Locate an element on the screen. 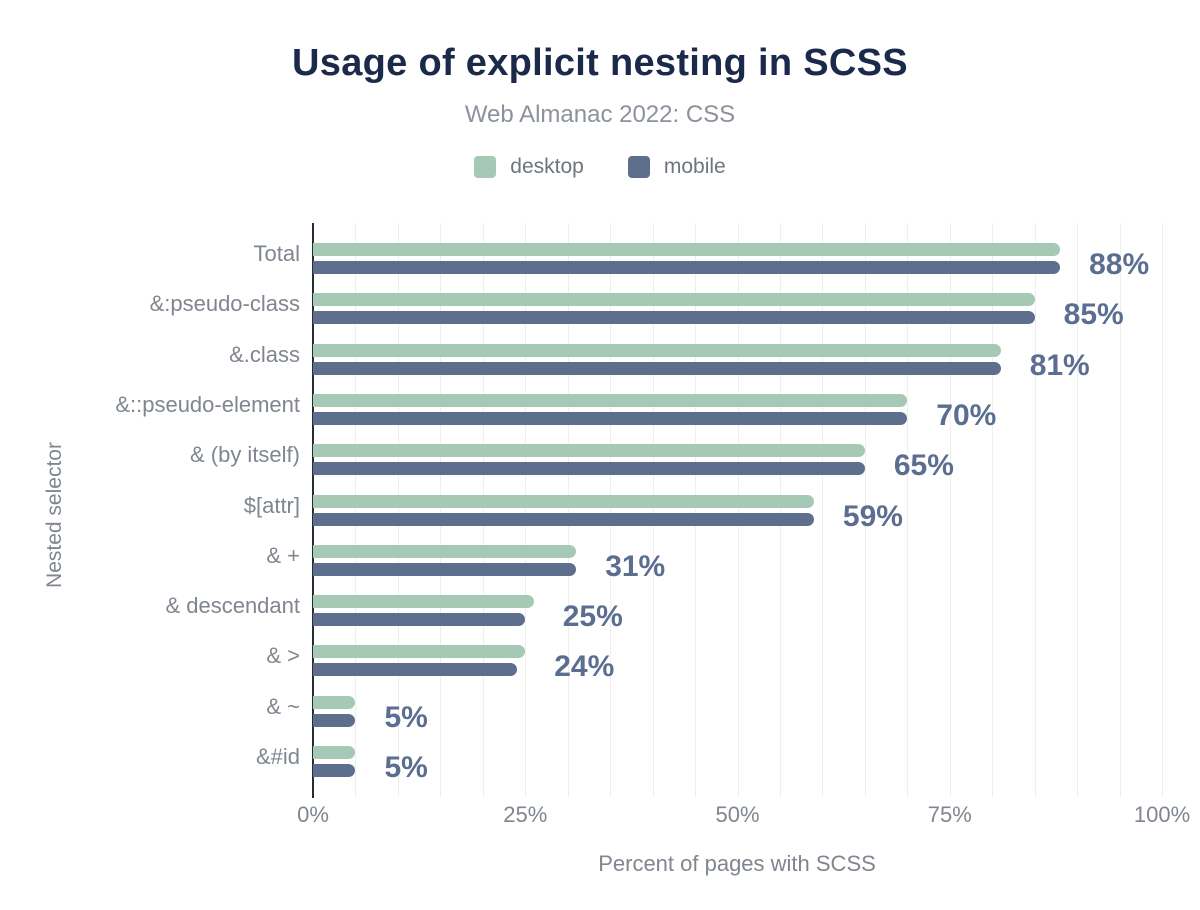  y-axis-line is located at coordinates (313, 510).